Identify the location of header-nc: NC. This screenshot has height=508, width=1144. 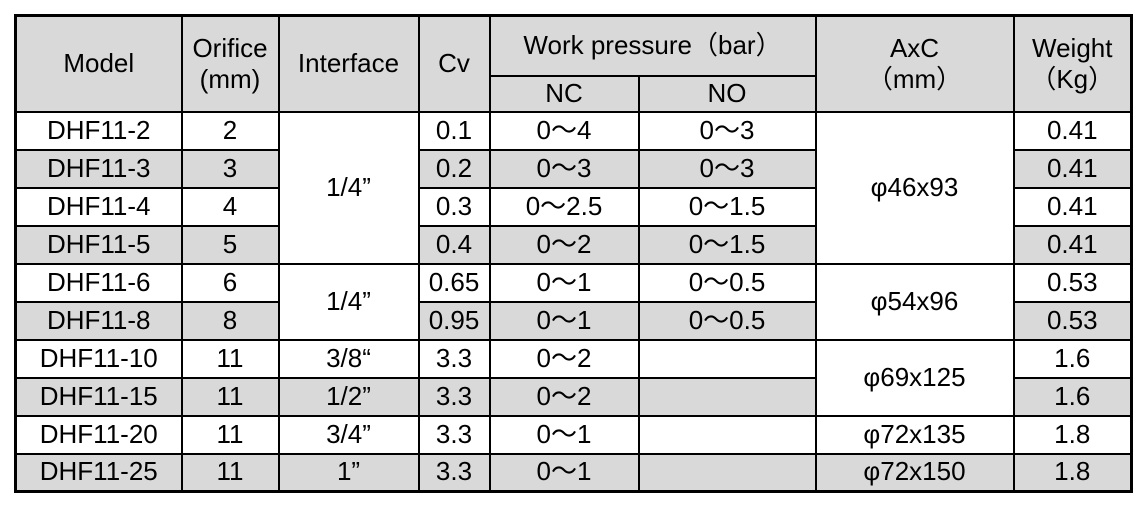
(564, 93).